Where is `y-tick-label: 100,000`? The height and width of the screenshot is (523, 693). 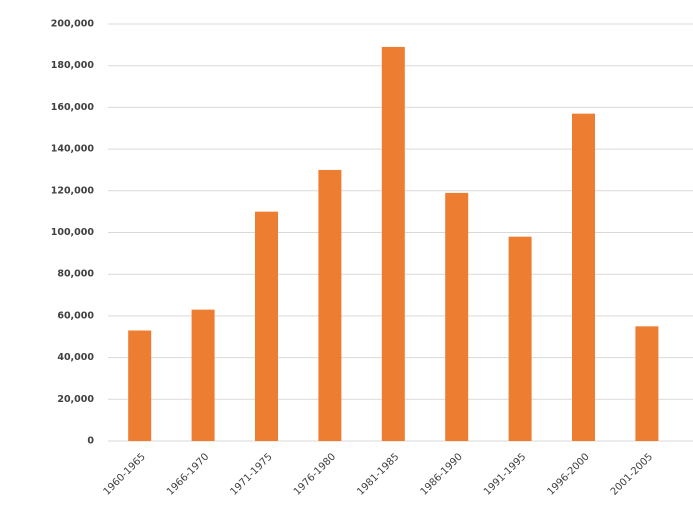 y-tick-label: 100,000 is located at coordinates (73, 232).